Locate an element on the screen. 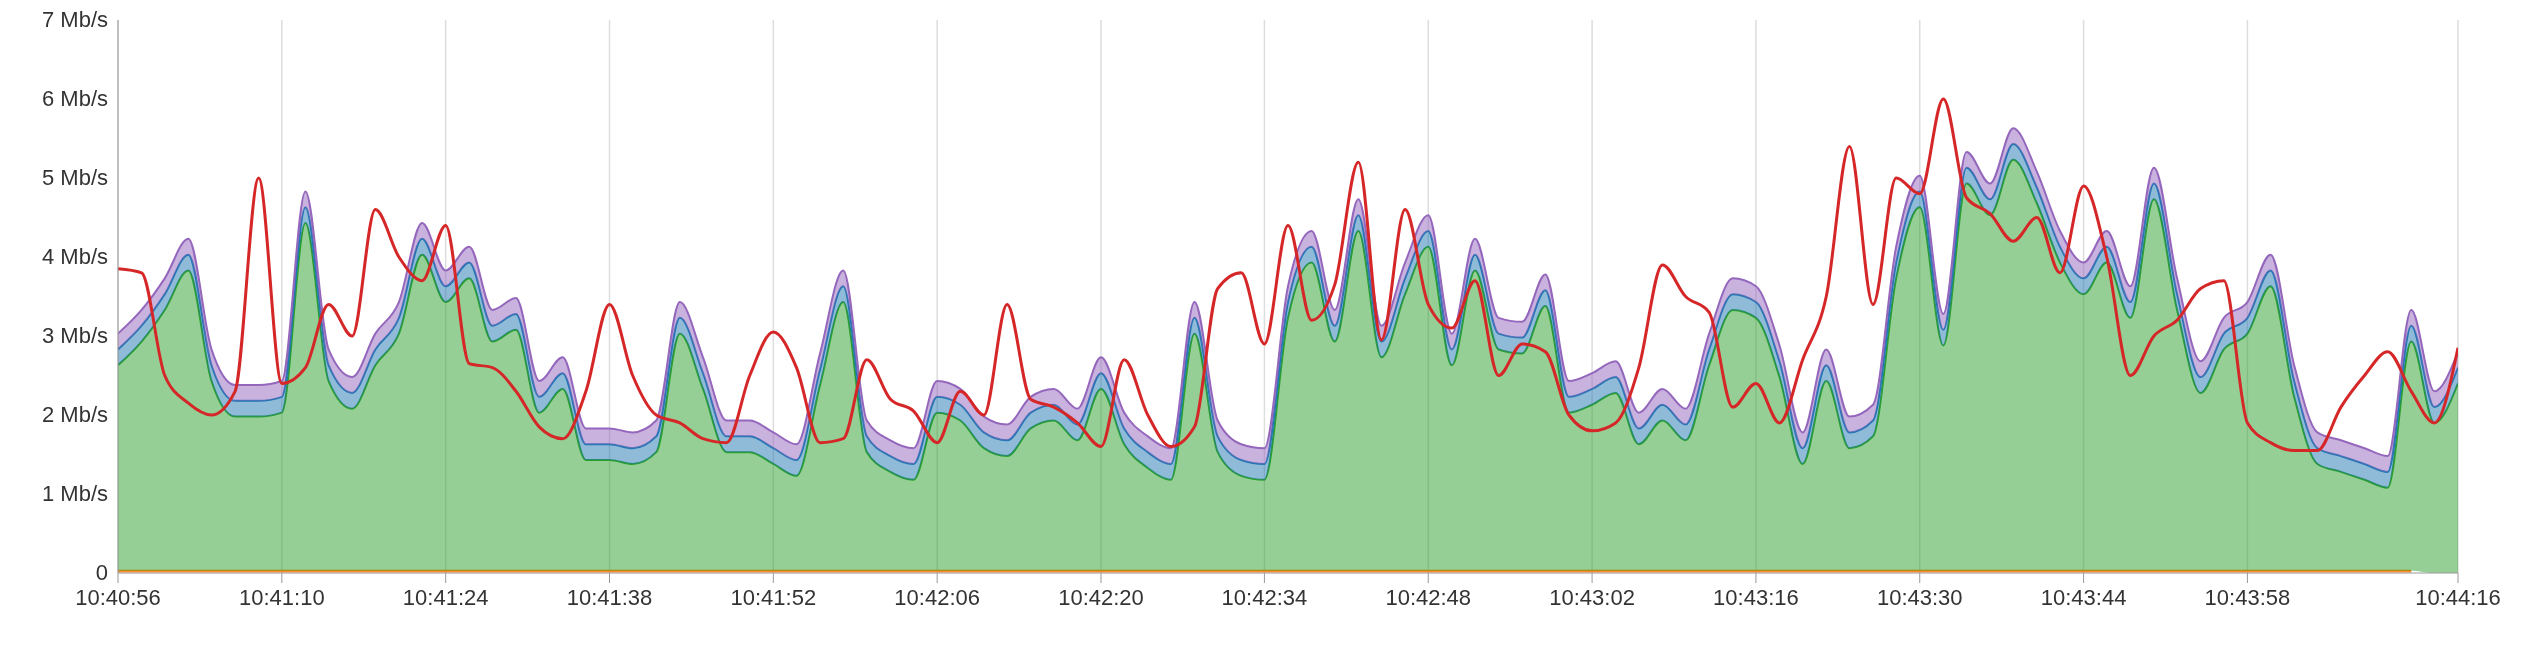 This screenshot has width=2533, height=649. x-tick-label: 10:42:34 is located at coordinates (1264, 597).